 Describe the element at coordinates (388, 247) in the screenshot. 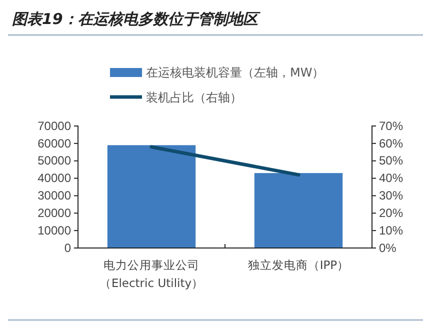

I see `y2-tick-label: 0%` at that location.